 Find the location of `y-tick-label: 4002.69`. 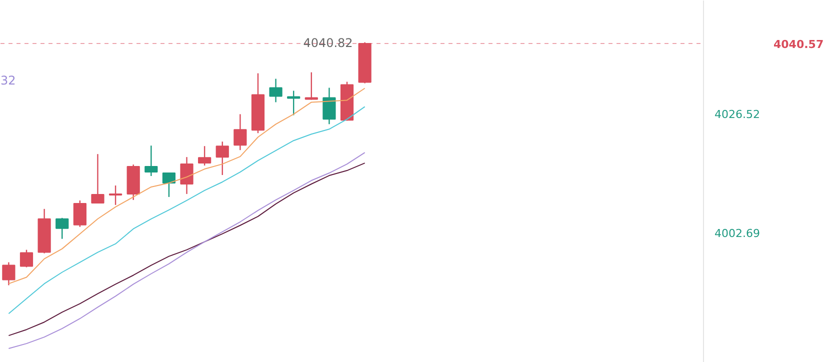

y-tick-label: 4002.69 is located at coordinates (737, 233).